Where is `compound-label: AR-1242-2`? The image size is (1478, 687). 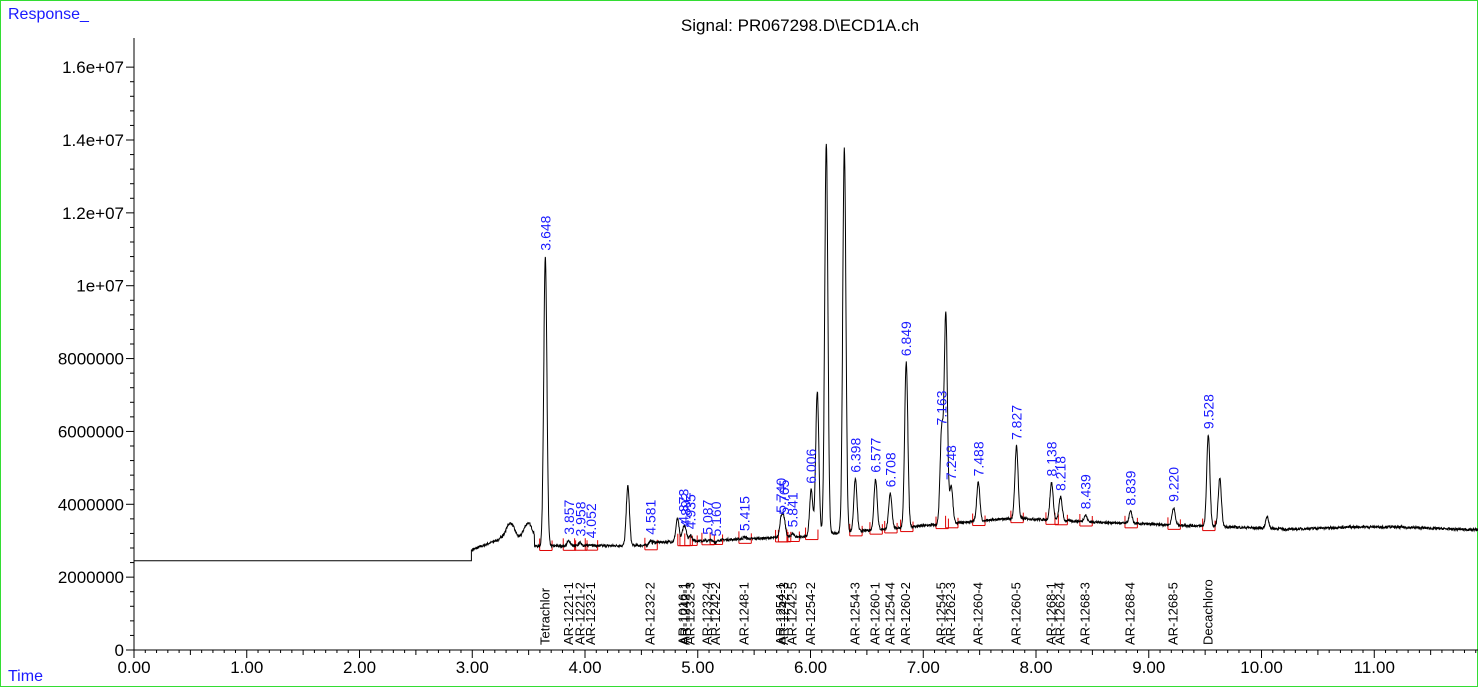 compound-label: AR-1242-2 is located at coordinates (715, 613).